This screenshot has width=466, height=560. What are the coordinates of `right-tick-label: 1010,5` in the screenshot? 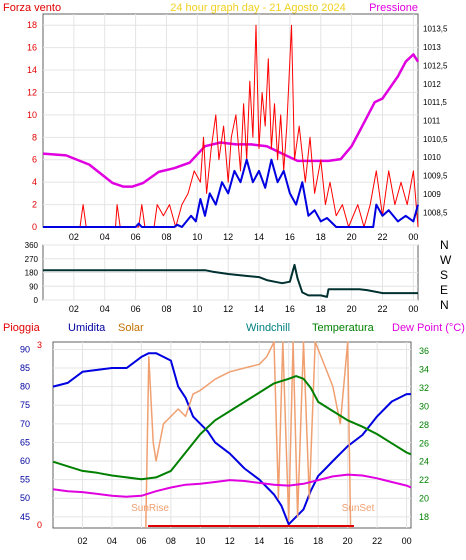 It's located at (435, 139).